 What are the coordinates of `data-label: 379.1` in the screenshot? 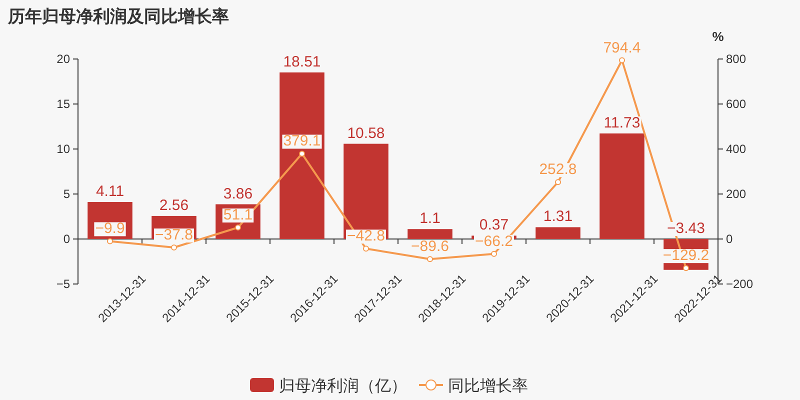 It's located at (302, 141).